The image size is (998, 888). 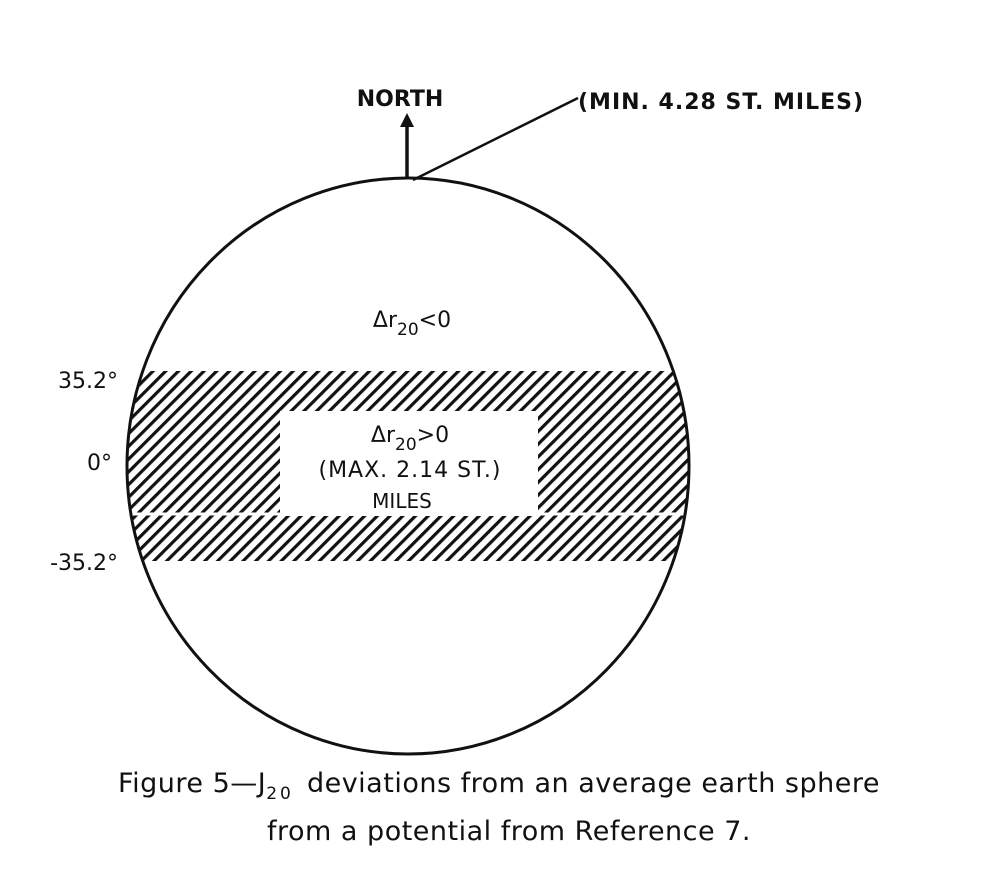 What do you see at coordinates (409, 470) in the screenshot?
I see `max-deviation-label: (MAX. 2.14 ST.)` at bounding box center [409, 470].